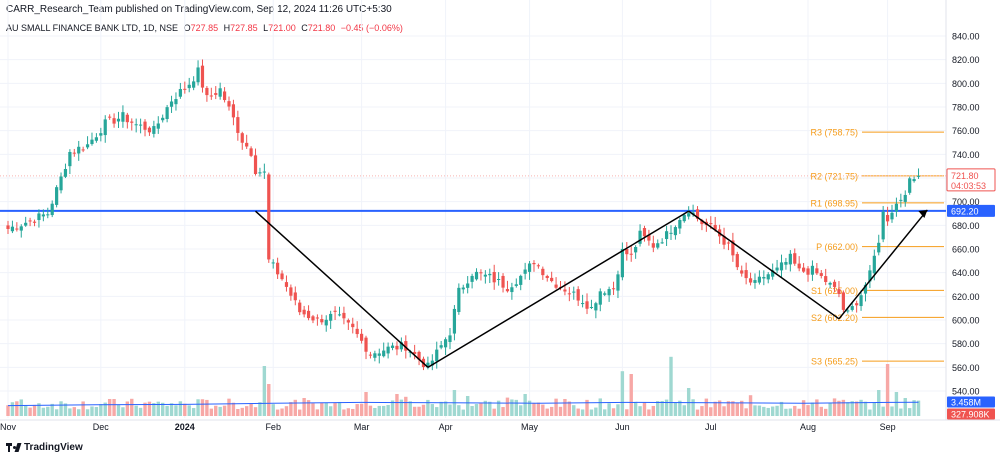 The width and height of the screenshot is (1000, 460). What do you see at coordinates (834, 362) in the screenshot?
I see `pivot-label: S3 (565.25)` at bounding box center [834, 362].